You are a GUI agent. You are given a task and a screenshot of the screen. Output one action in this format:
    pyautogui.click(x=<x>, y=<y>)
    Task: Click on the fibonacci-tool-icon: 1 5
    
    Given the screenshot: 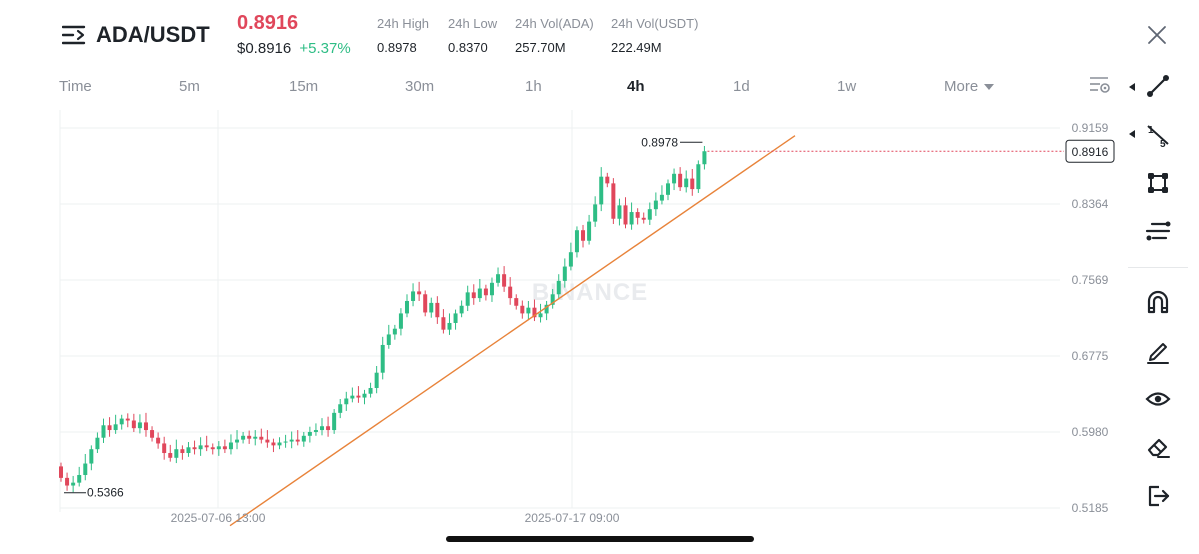 What is the action you would take?
    pyautogui.click(x=1158, y=135)
    